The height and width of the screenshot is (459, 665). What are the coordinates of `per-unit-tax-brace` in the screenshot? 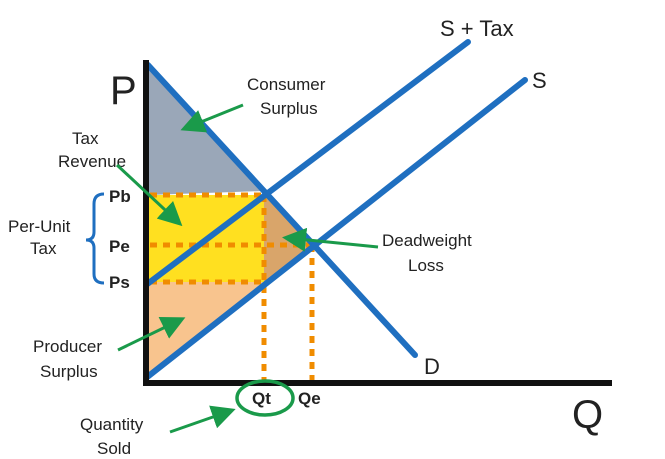 It's located at (95, 238).